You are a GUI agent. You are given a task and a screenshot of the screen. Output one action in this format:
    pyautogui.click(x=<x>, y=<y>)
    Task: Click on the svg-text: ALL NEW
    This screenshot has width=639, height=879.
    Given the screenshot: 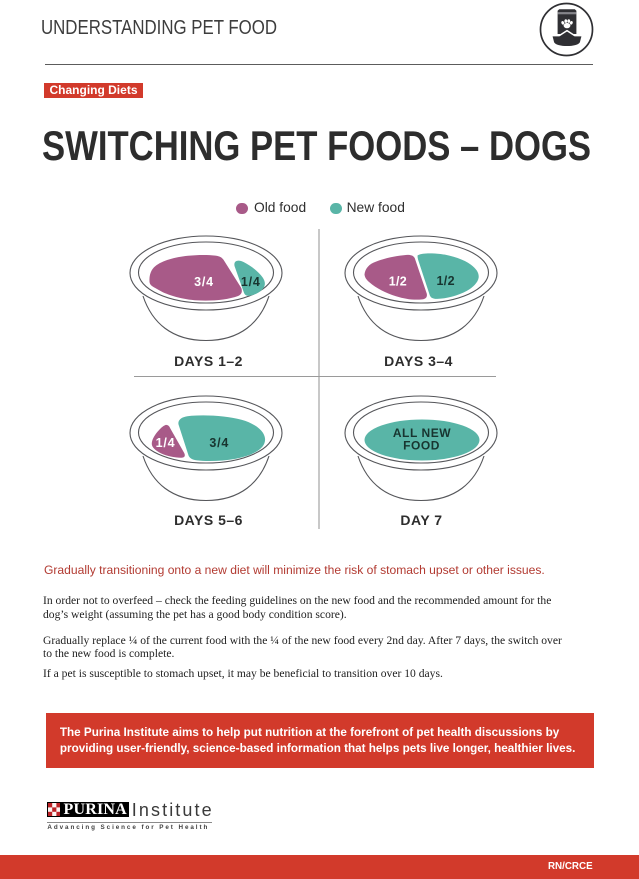 What is the action you would take?
    pyautogui.click(x=422, y=433)
    